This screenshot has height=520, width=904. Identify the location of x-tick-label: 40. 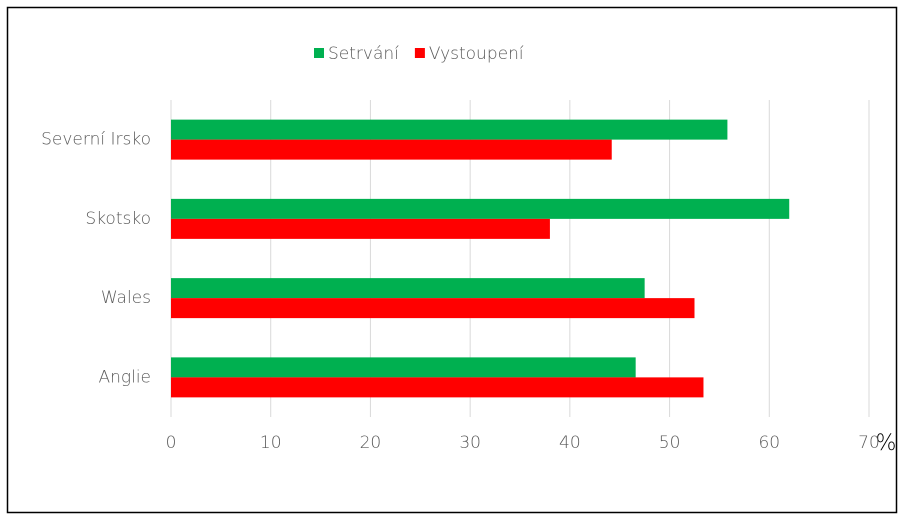
(570, 443).